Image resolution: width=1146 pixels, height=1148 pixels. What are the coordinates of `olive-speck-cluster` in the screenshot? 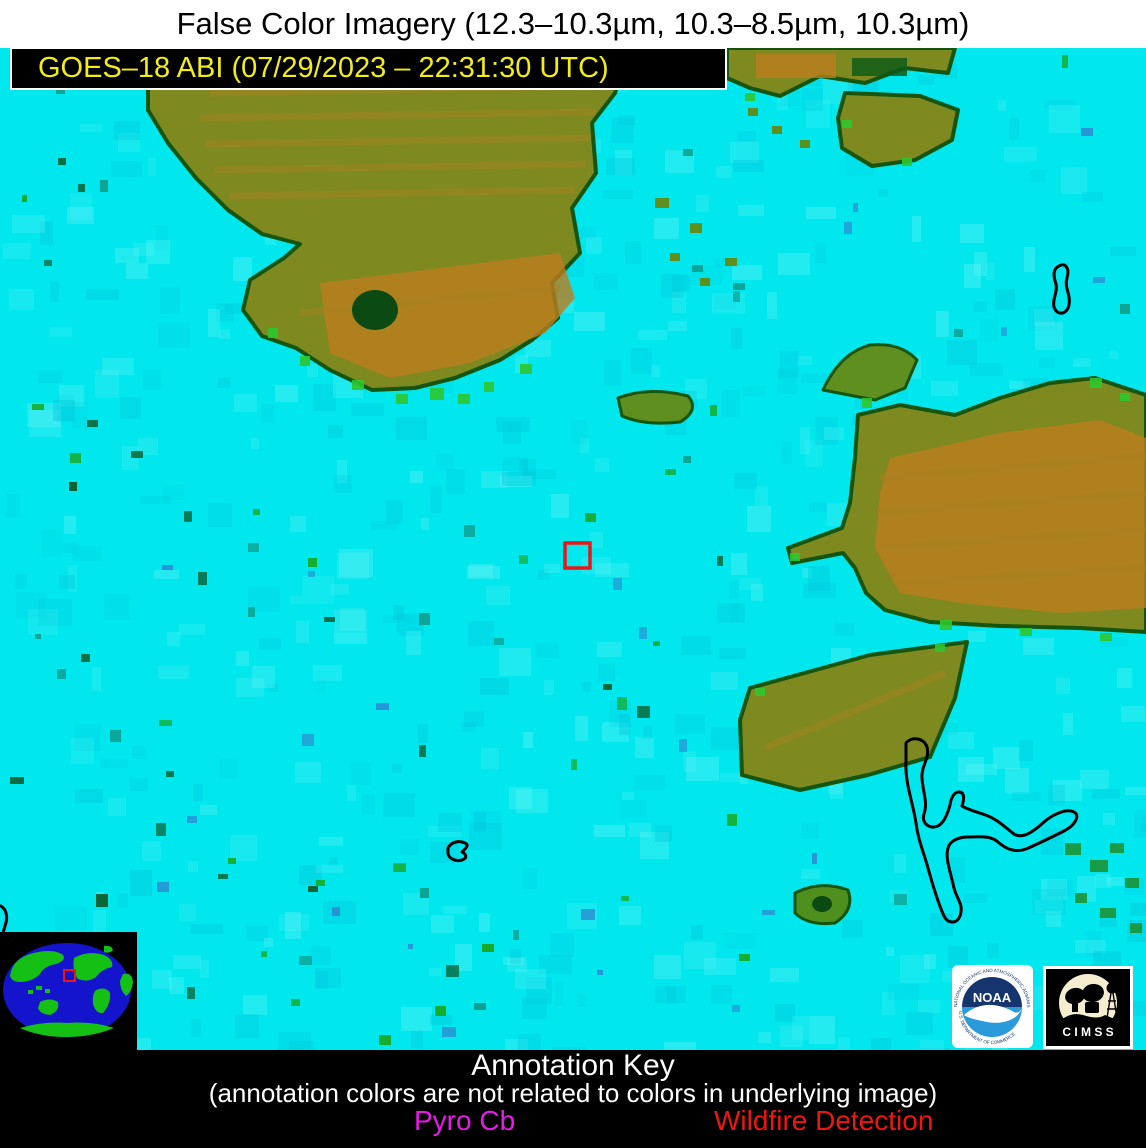 It's located at (732, 197).